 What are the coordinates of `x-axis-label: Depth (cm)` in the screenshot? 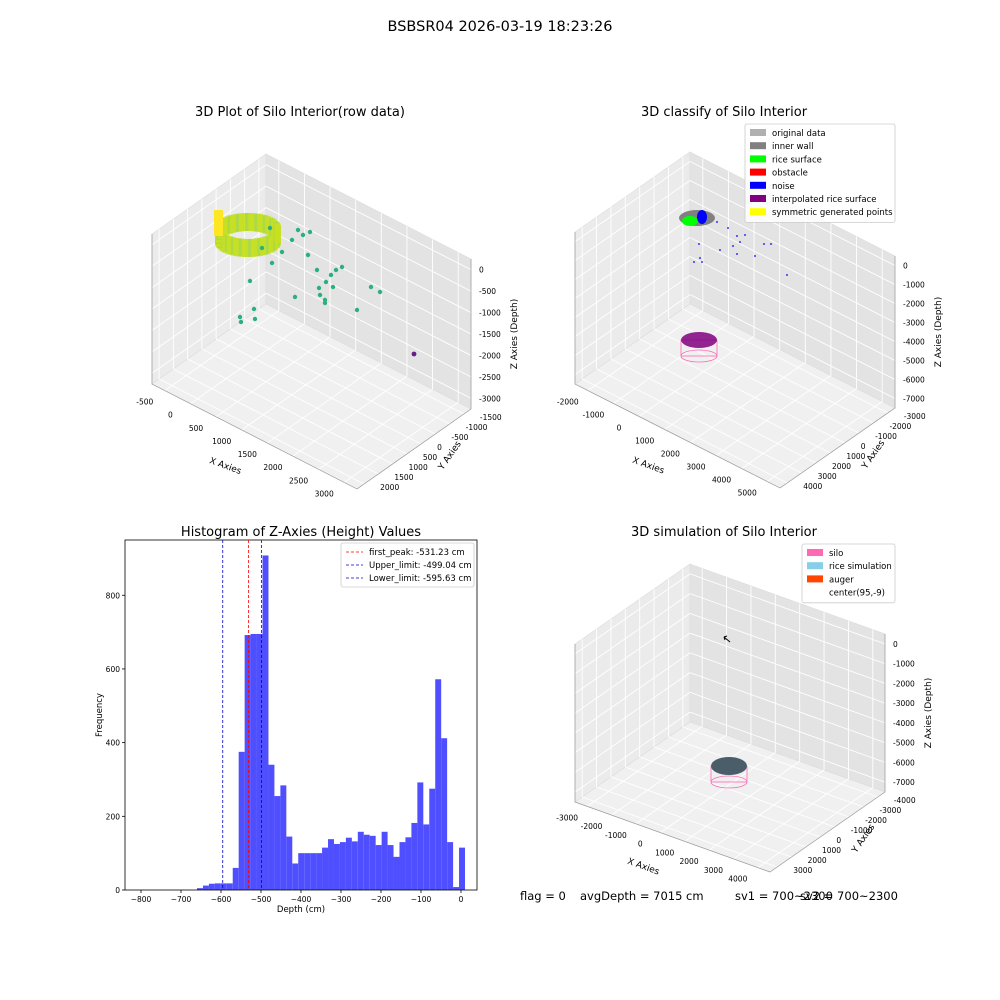 It's located at (301, 910).